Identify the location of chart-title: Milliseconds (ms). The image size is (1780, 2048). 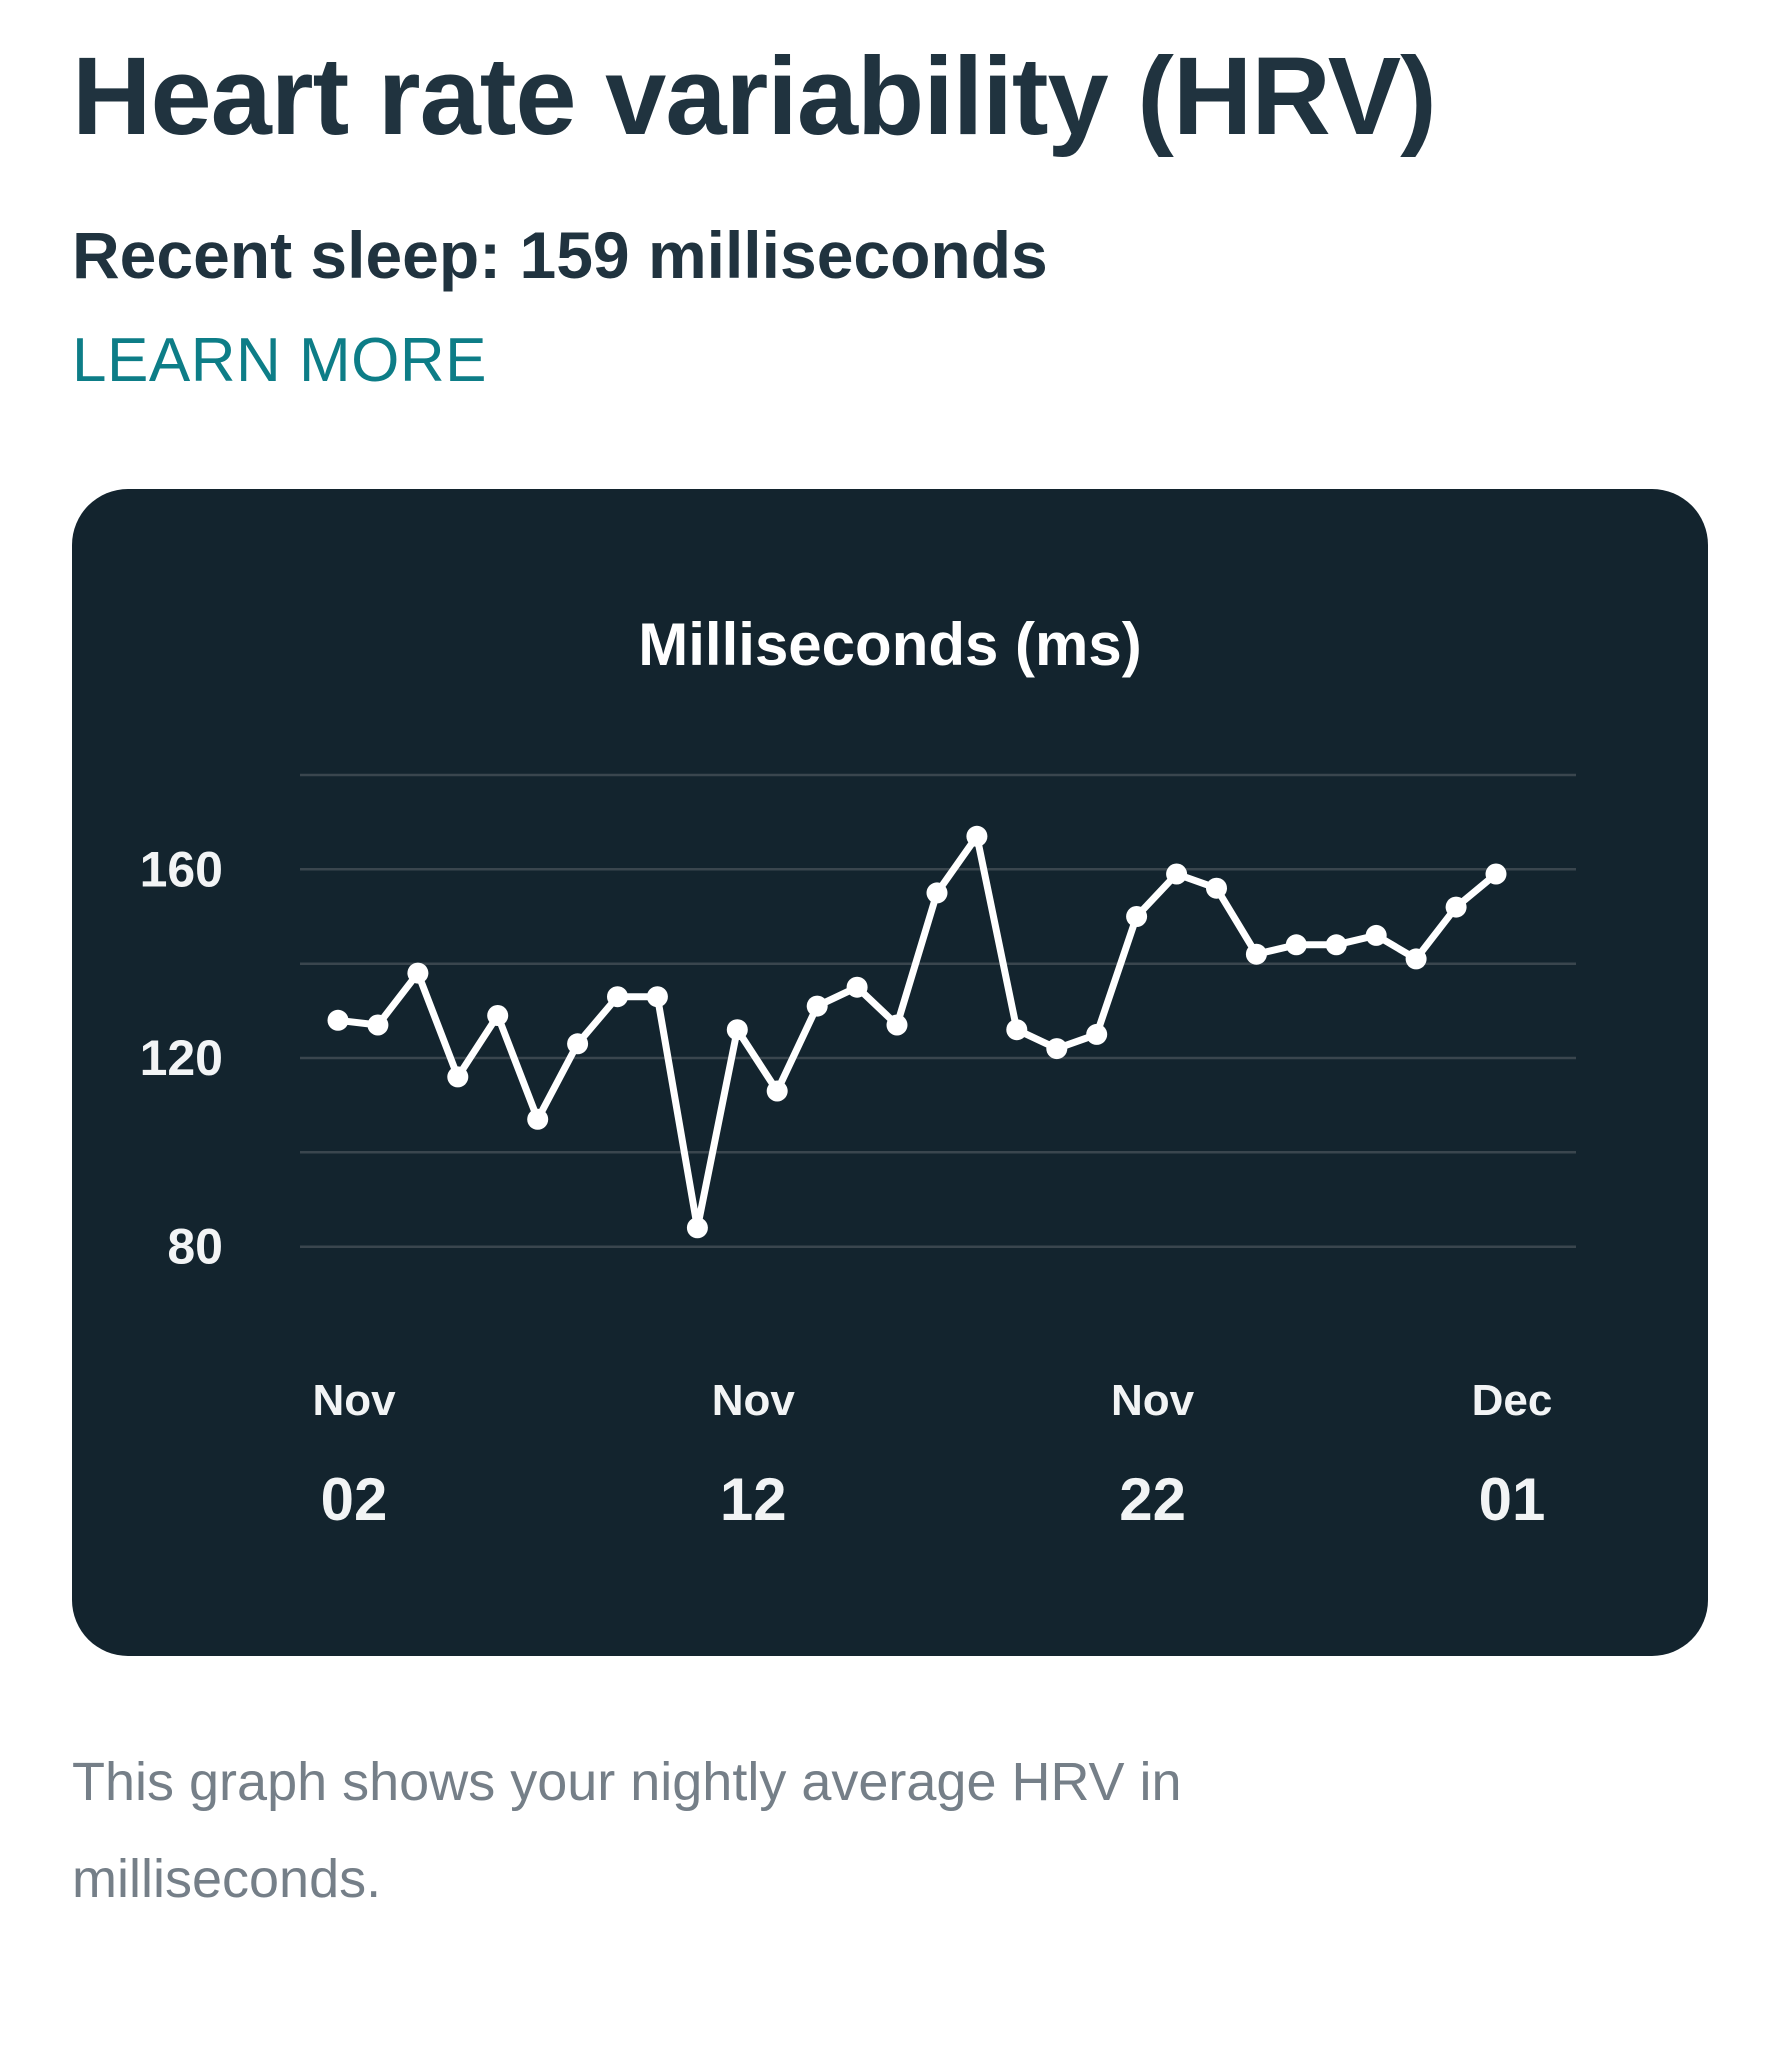
(890, 644).